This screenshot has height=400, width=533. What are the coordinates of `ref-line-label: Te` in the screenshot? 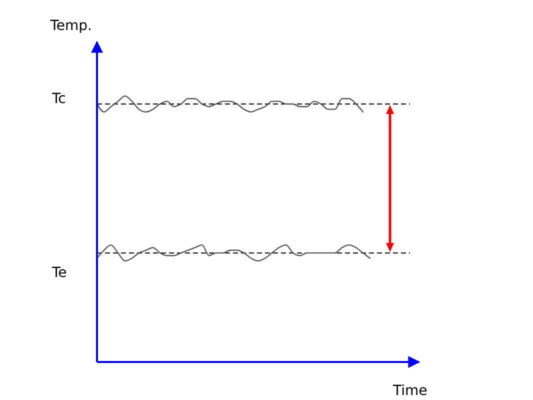 It's located at (59, 272).